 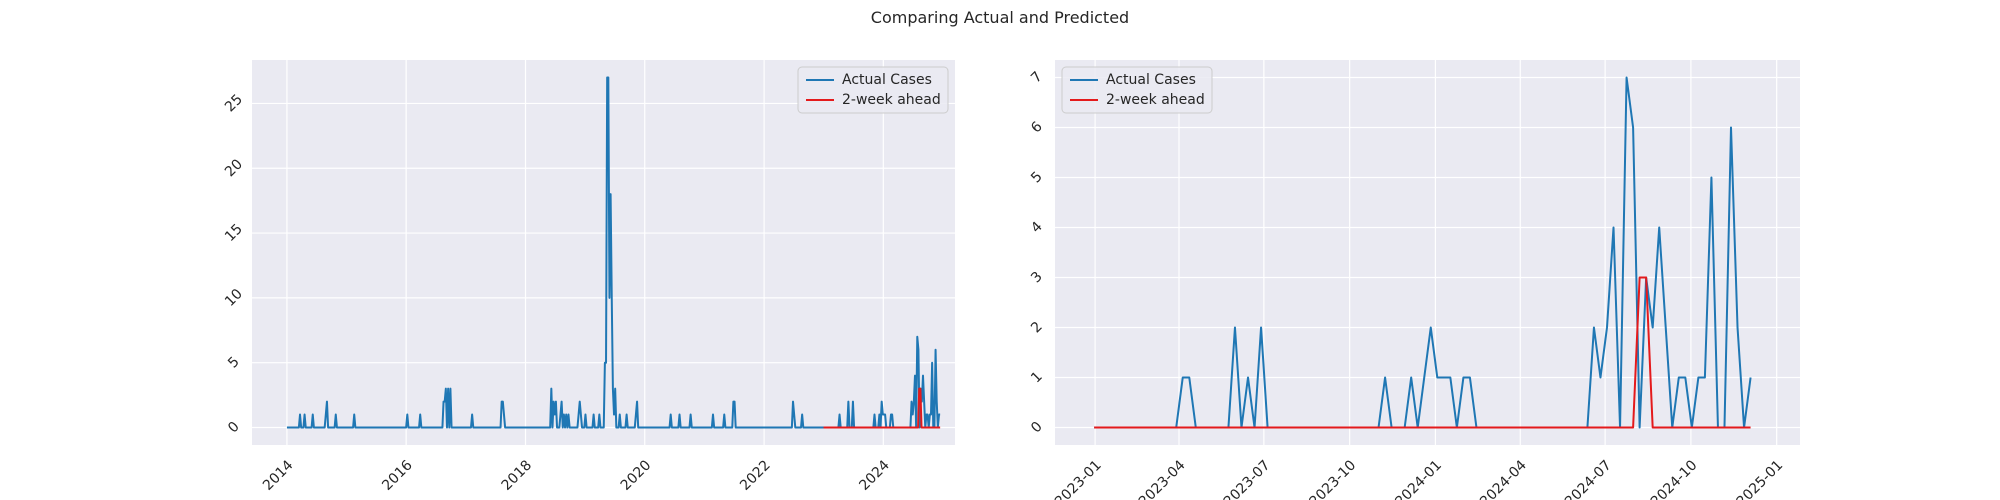 What do you see at coordinates (1037, 228) in the screenshot?
I see `y-tick-label: 4` at bounding box center [1037, 228].